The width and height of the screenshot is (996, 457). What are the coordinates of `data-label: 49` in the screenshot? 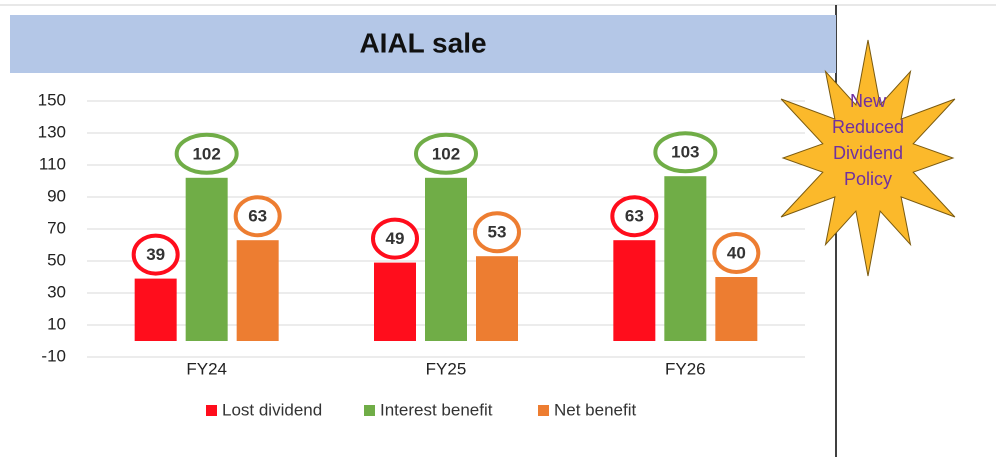 It's located at (395, 238).